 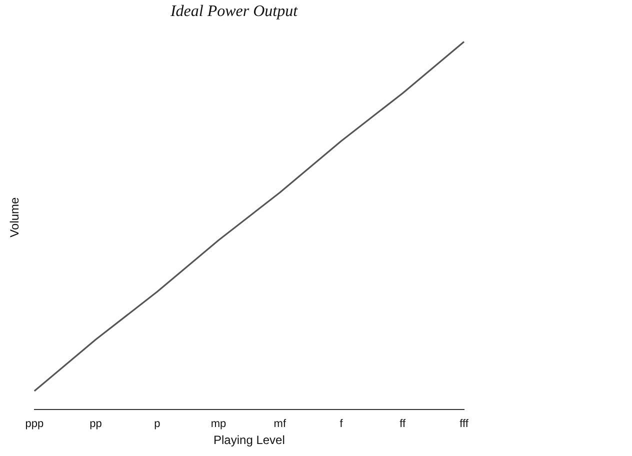 I want to click on x-tick-label: pp, so click(x=96, y=424).